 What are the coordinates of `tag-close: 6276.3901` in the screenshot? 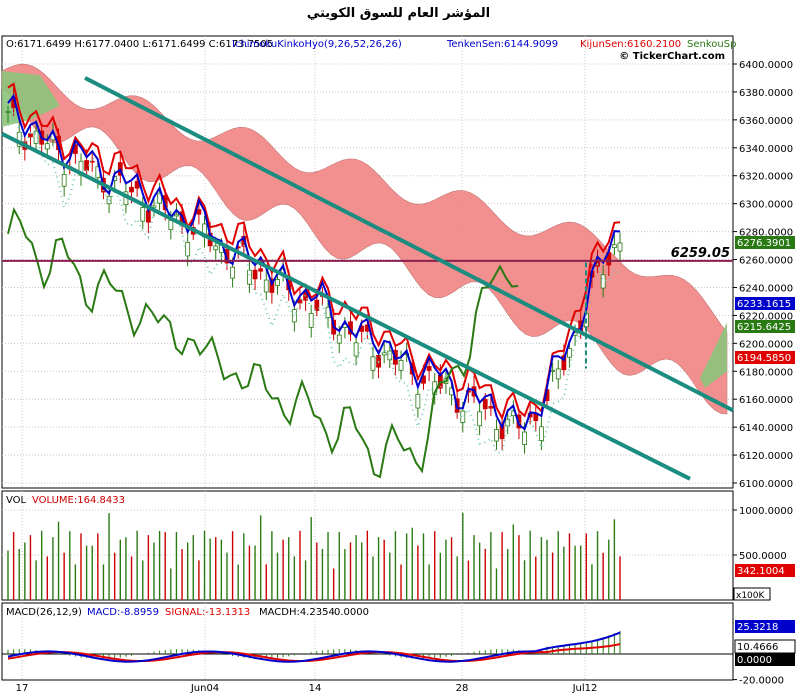 It's located at (764, 243).